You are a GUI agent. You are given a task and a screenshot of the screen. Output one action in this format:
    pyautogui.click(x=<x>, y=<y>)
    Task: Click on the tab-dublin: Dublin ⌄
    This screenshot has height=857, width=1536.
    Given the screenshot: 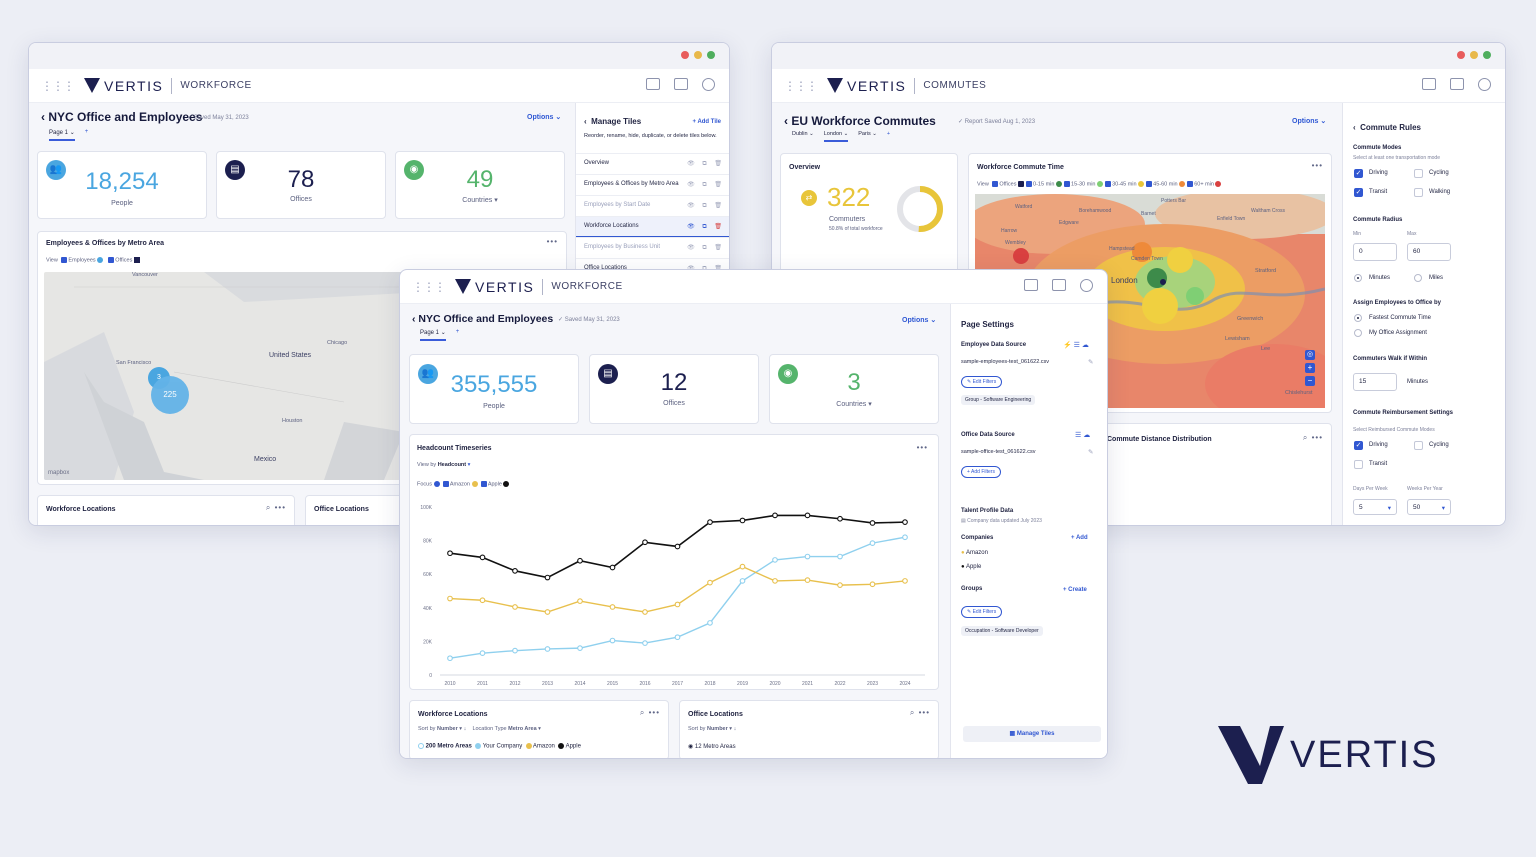 What is the action you would take?
    pyautogui.click(x=803, y=134)
    